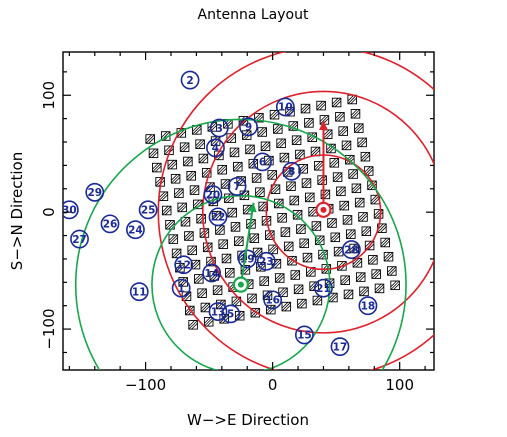 The height and width of the screenshot is (437, 507). I want to click on antenna-marker: 29, so click(95, 192).